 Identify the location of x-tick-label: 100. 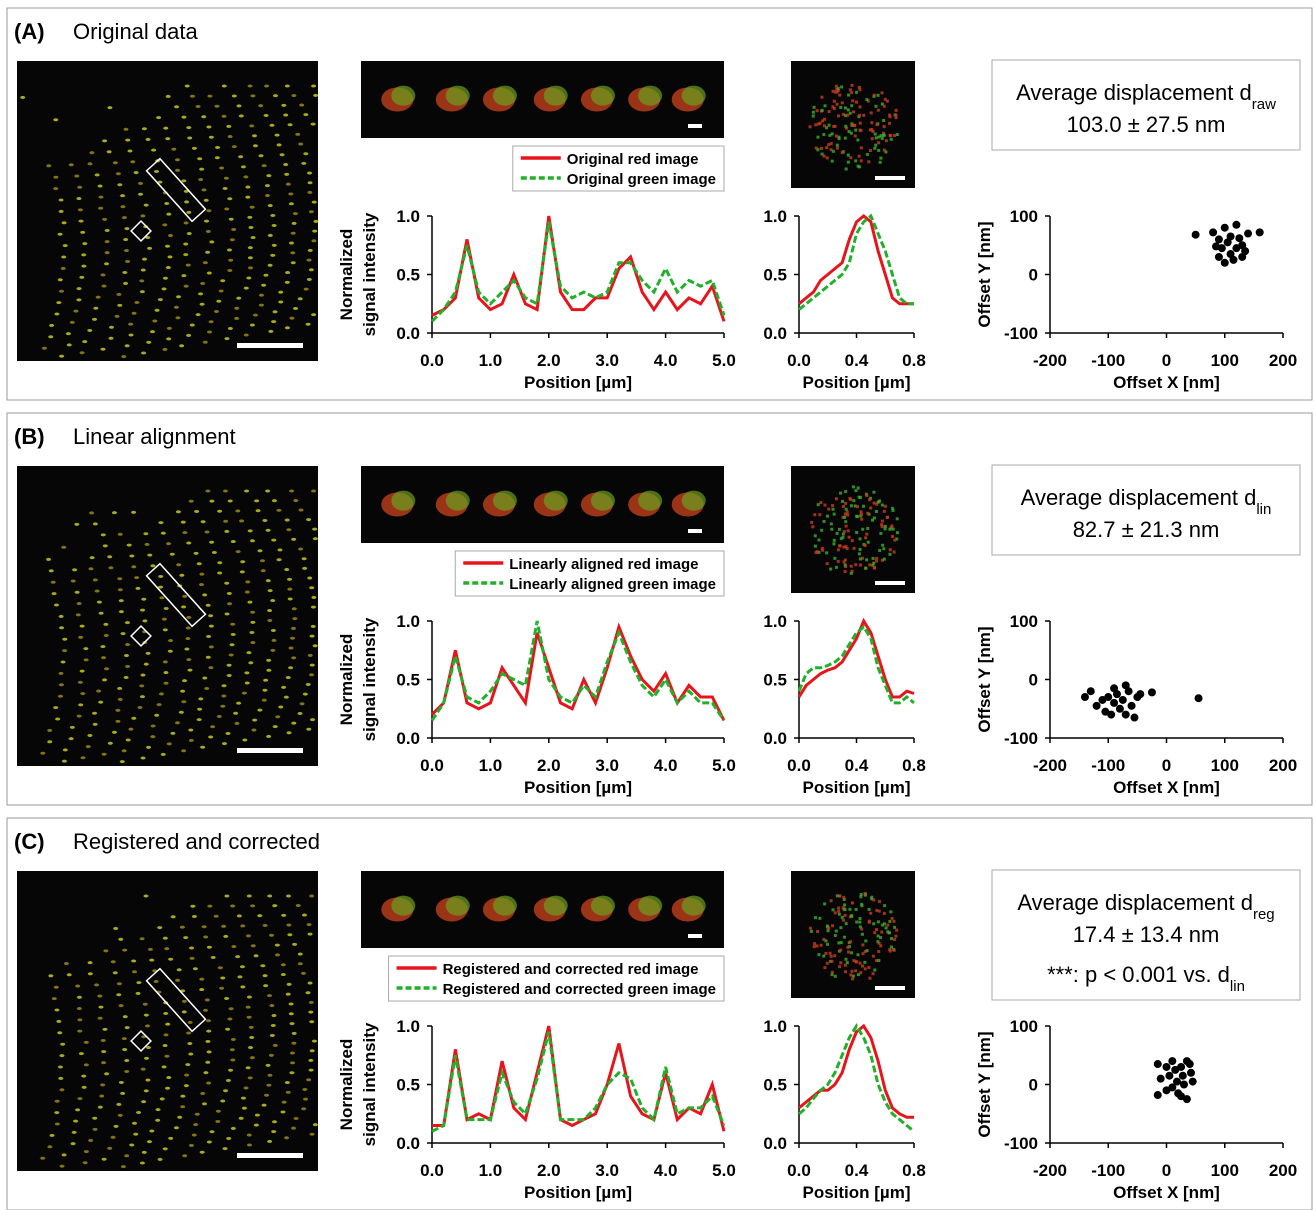
(1225, 360).